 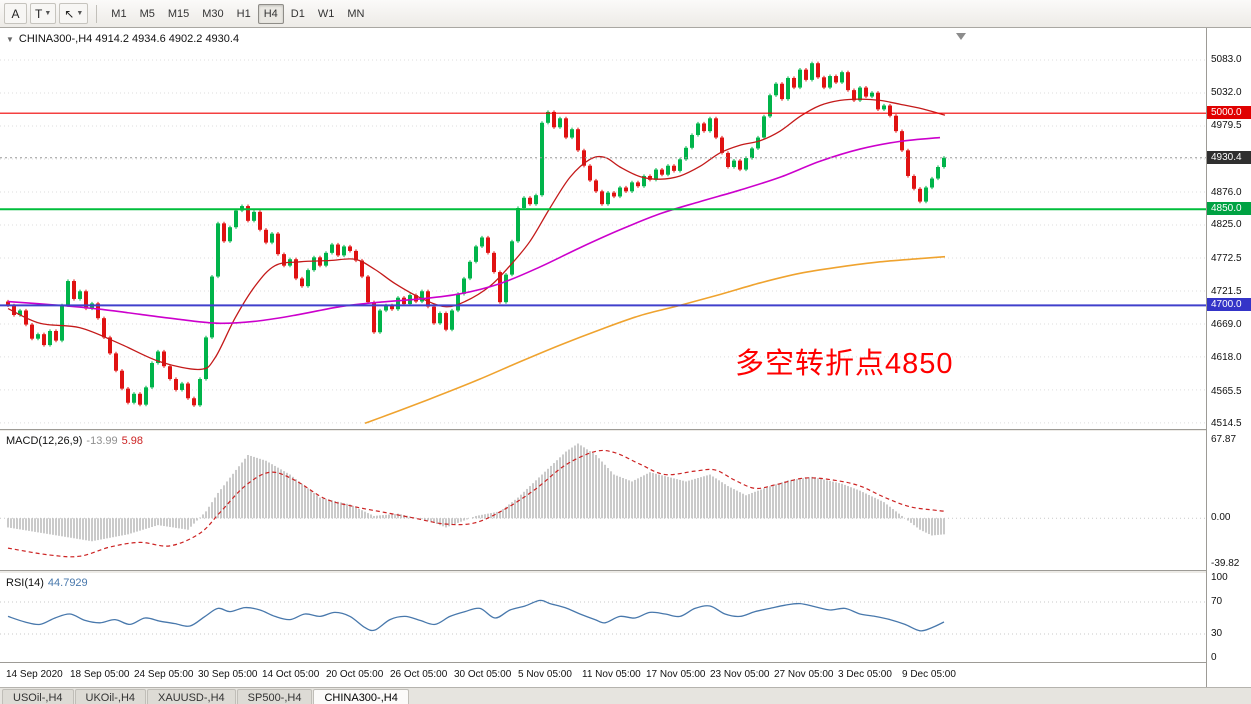 I want to click on chart-tab: XAUUSD-,H4, so click(x=191, y=696).